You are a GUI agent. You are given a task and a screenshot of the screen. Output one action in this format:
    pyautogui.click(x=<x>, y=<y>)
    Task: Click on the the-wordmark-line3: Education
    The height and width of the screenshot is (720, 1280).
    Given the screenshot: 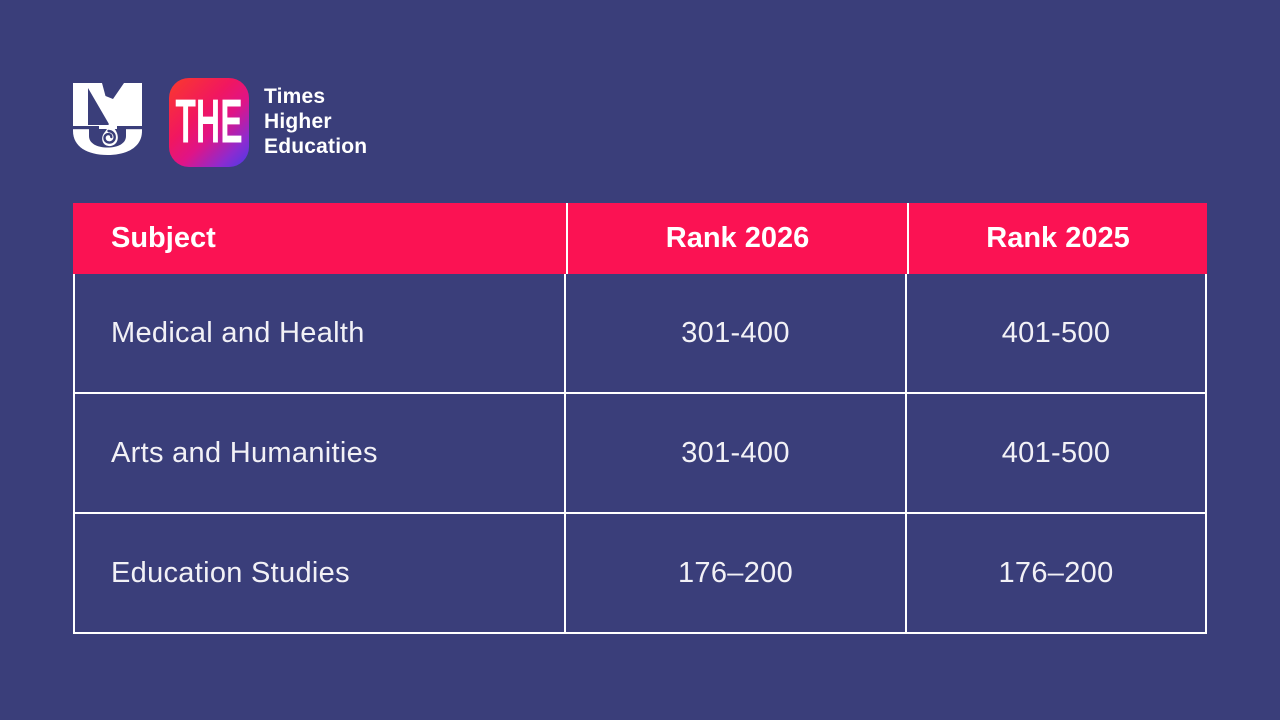 What is the action you would take?
    pyautogui.click(x=316, y=146)
    